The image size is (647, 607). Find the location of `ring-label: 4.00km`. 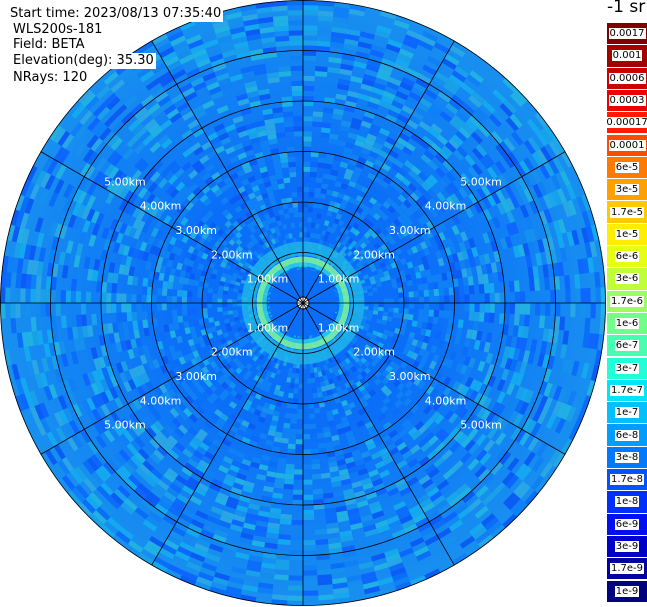

ring-label: 4.00km is located at coordinates (446, 400).